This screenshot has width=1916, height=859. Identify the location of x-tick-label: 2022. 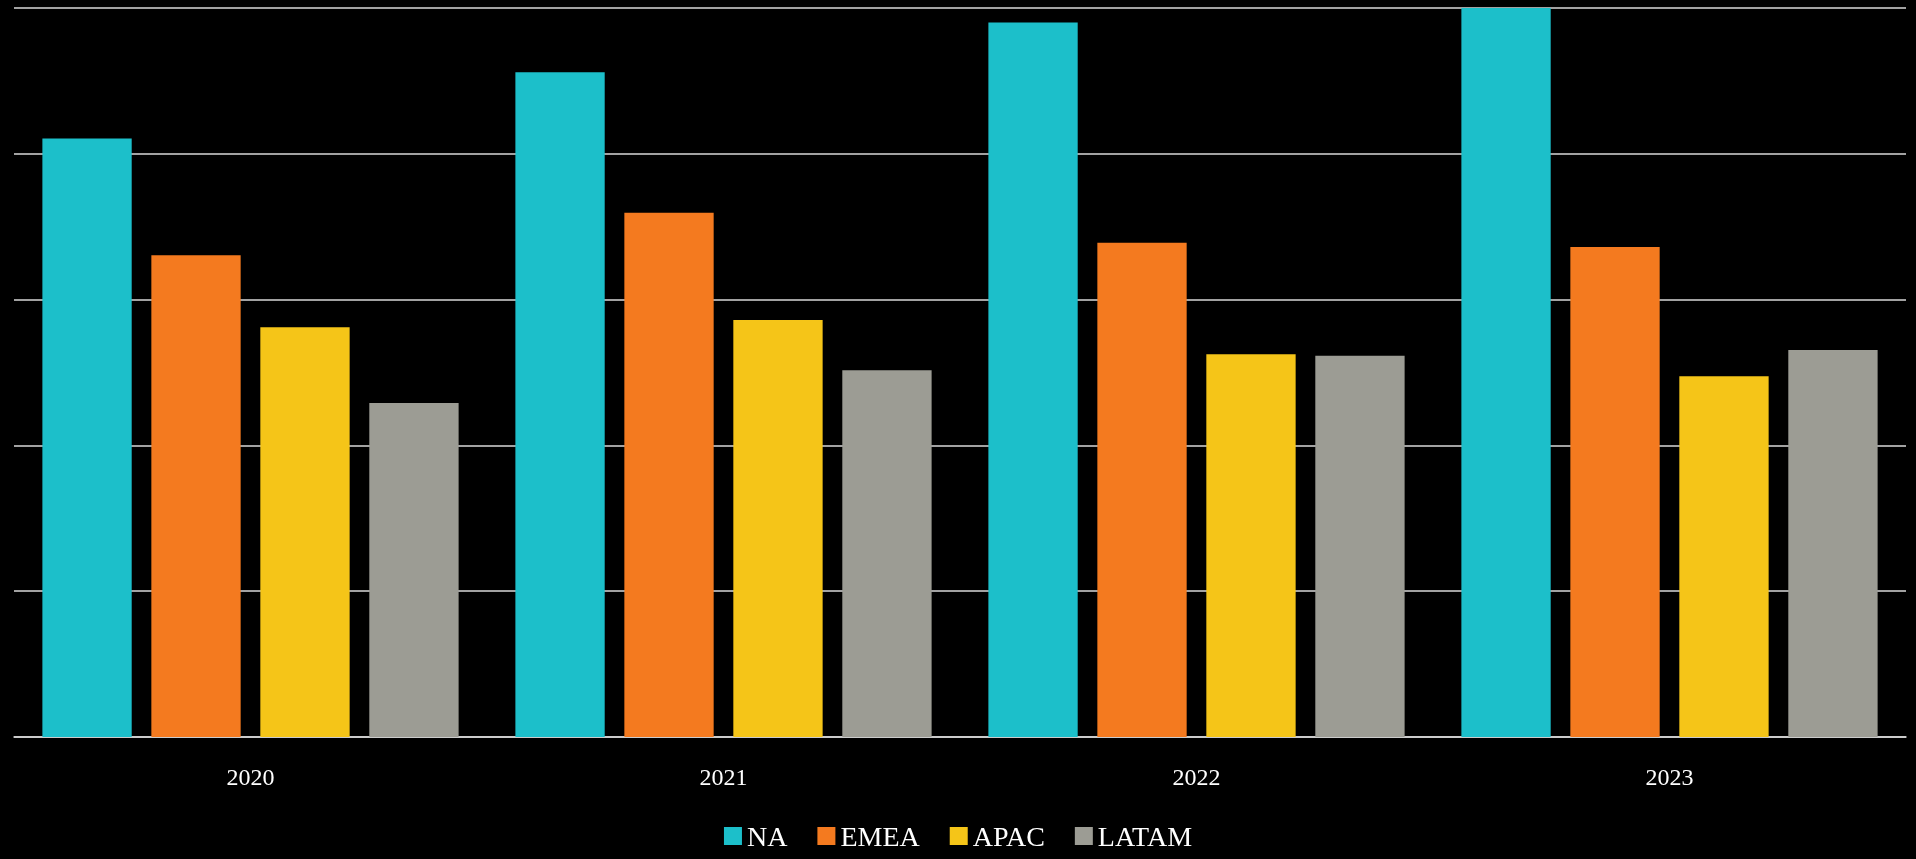
(1196, 777).